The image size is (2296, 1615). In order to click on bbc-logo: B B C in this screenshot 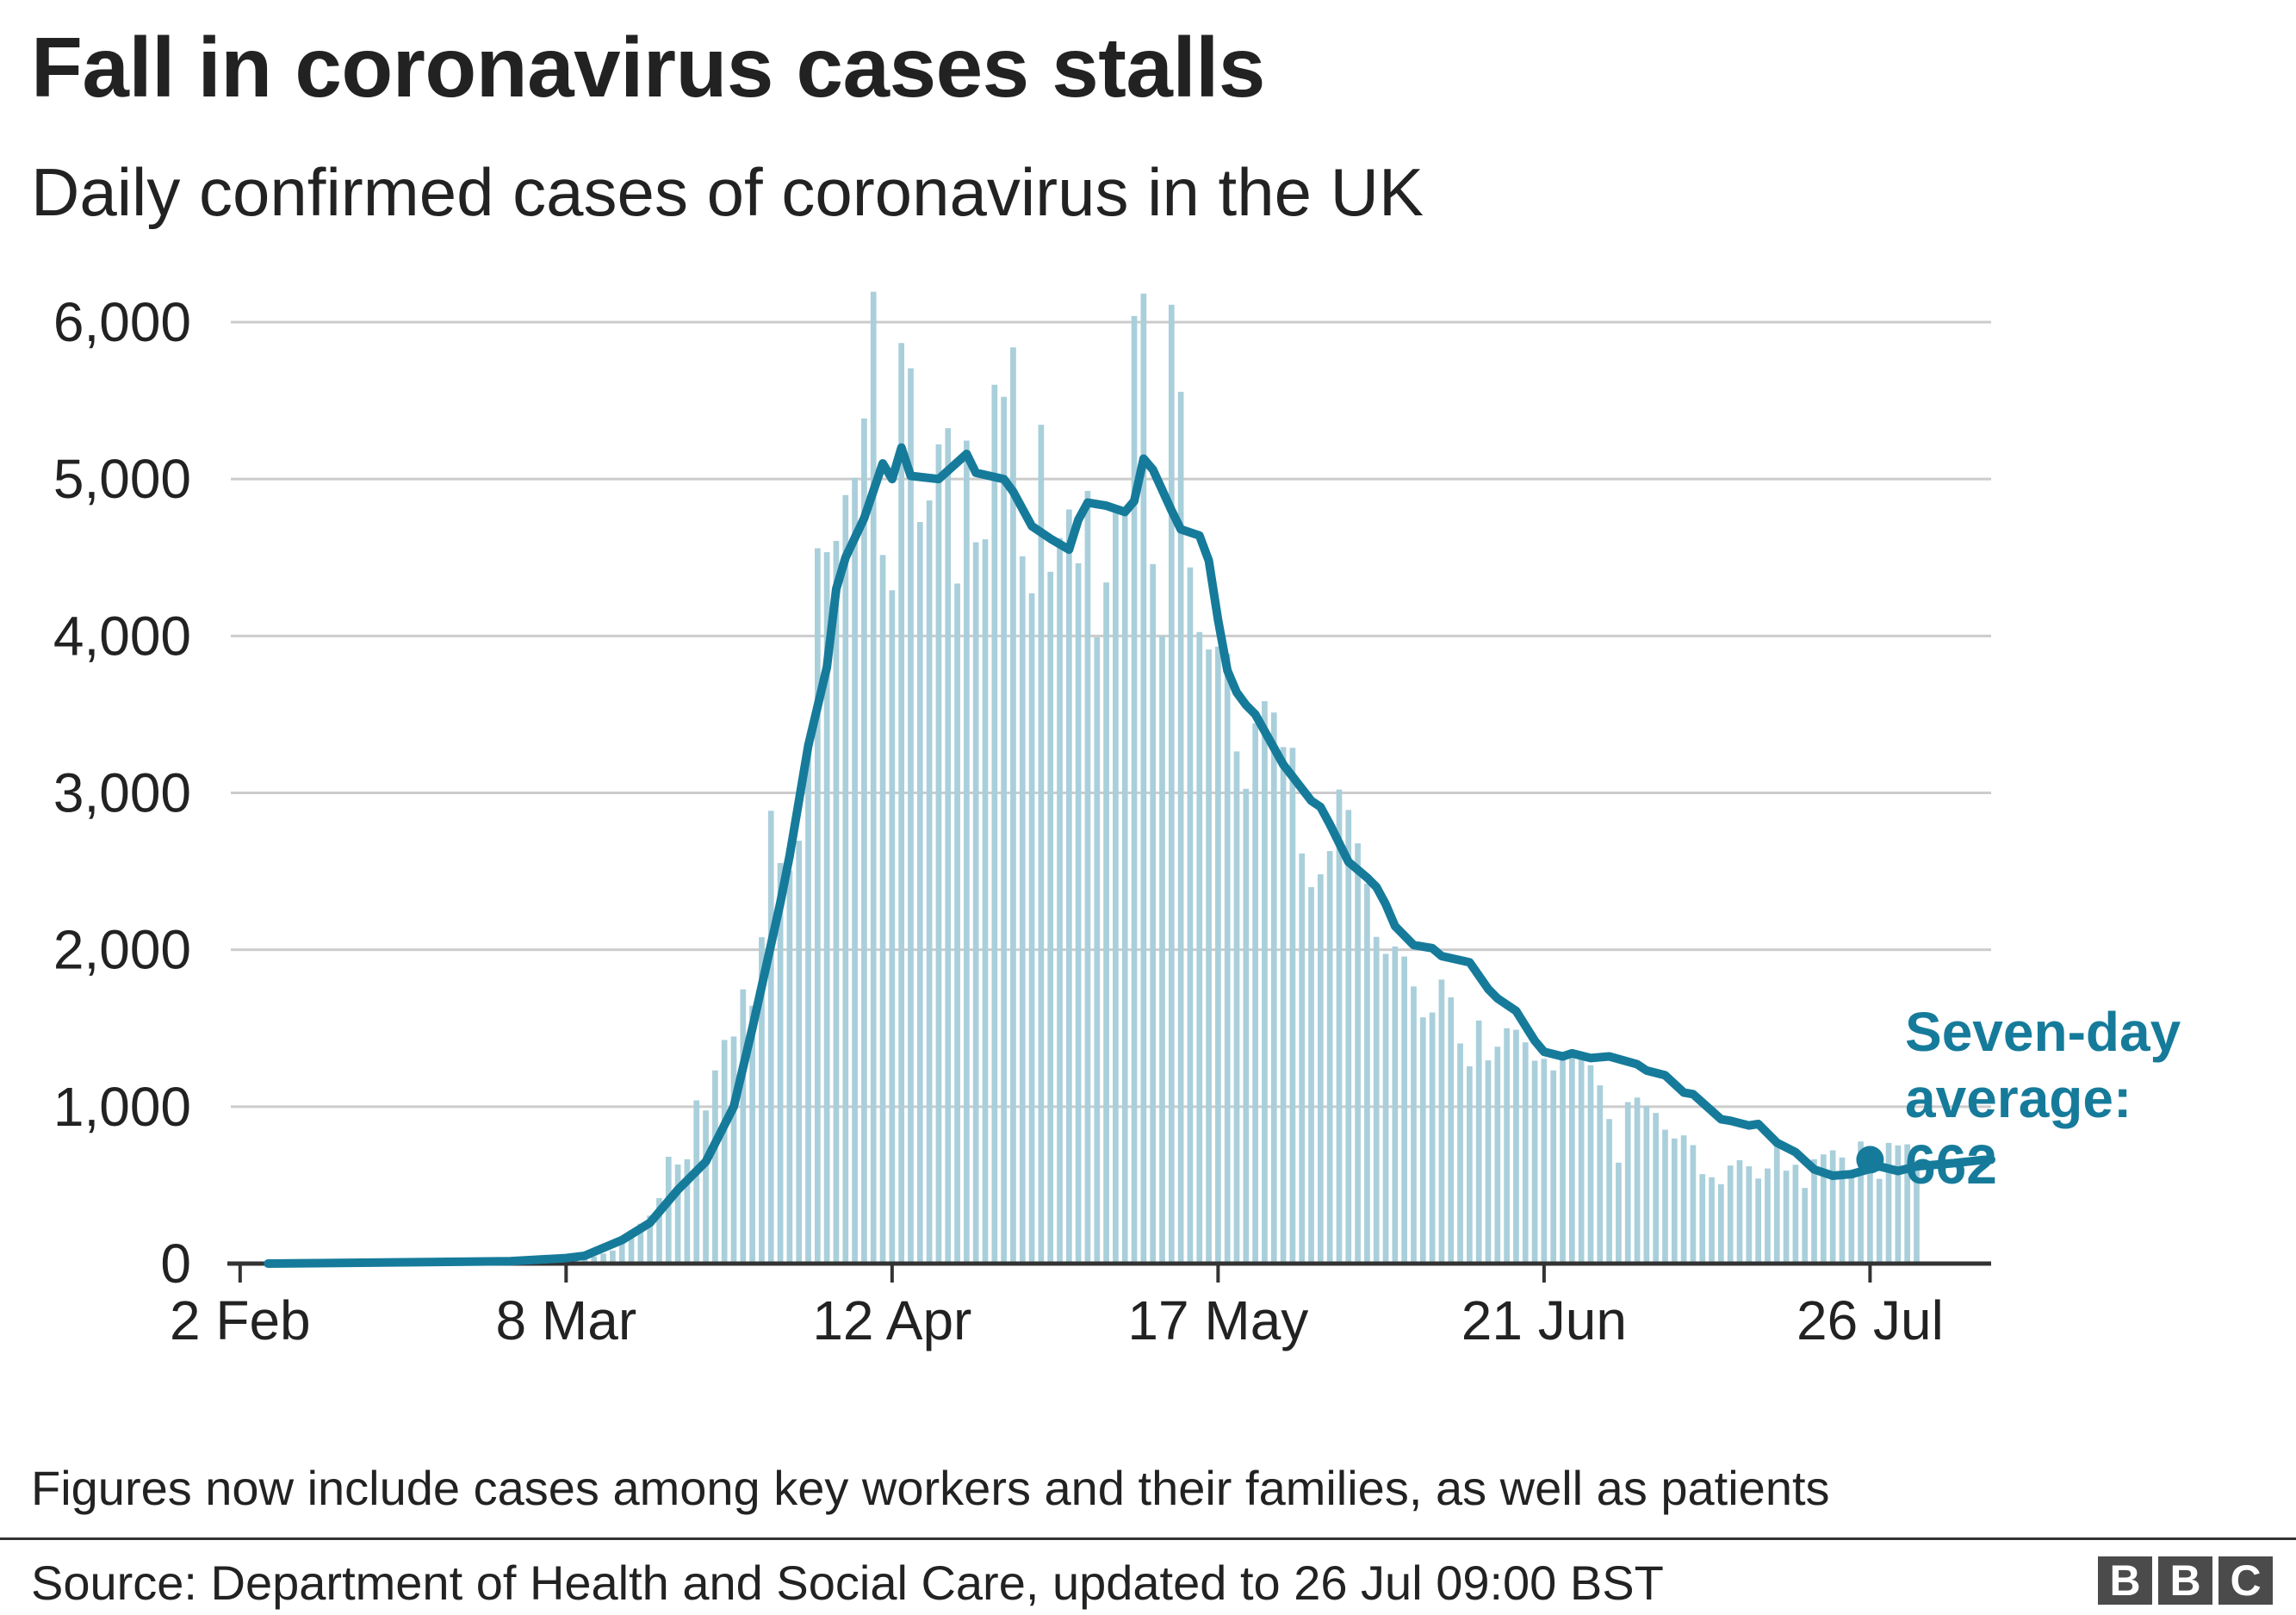, I will do `click(2185, 1580)`.